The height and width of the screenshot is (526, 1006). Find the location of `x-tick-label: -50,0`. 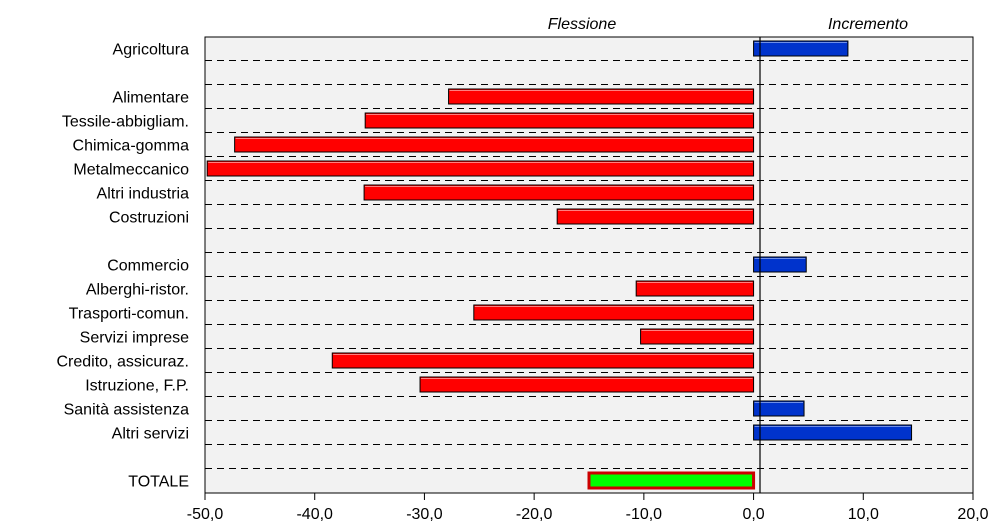

x-tick-label: -50,0 is located at coordinates (205, 514).